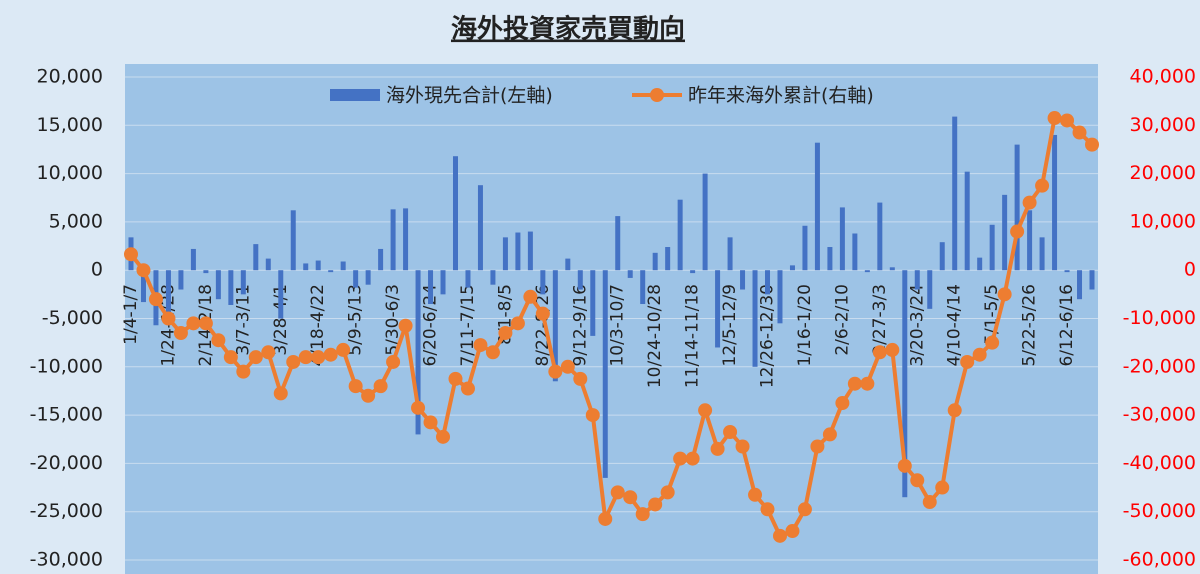 This screenshot has height=574, width=1200. I want to click on x-tick-label: 10/24-10/28, so click(655, 336).